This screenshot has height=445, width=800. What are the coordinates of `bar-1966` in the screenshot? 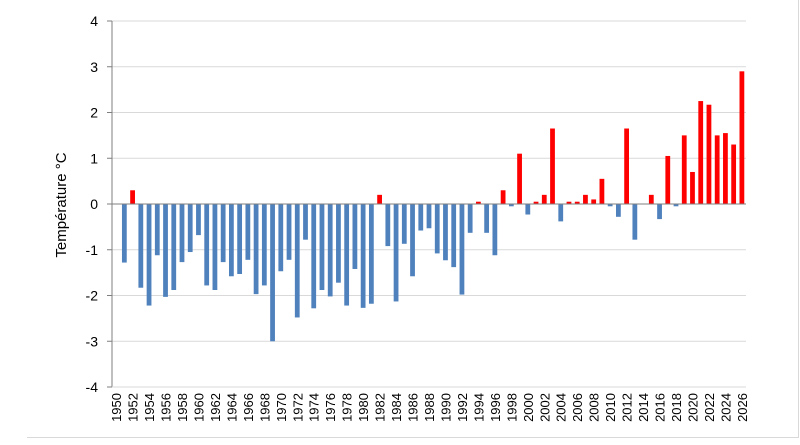 It's located at (248, 232).